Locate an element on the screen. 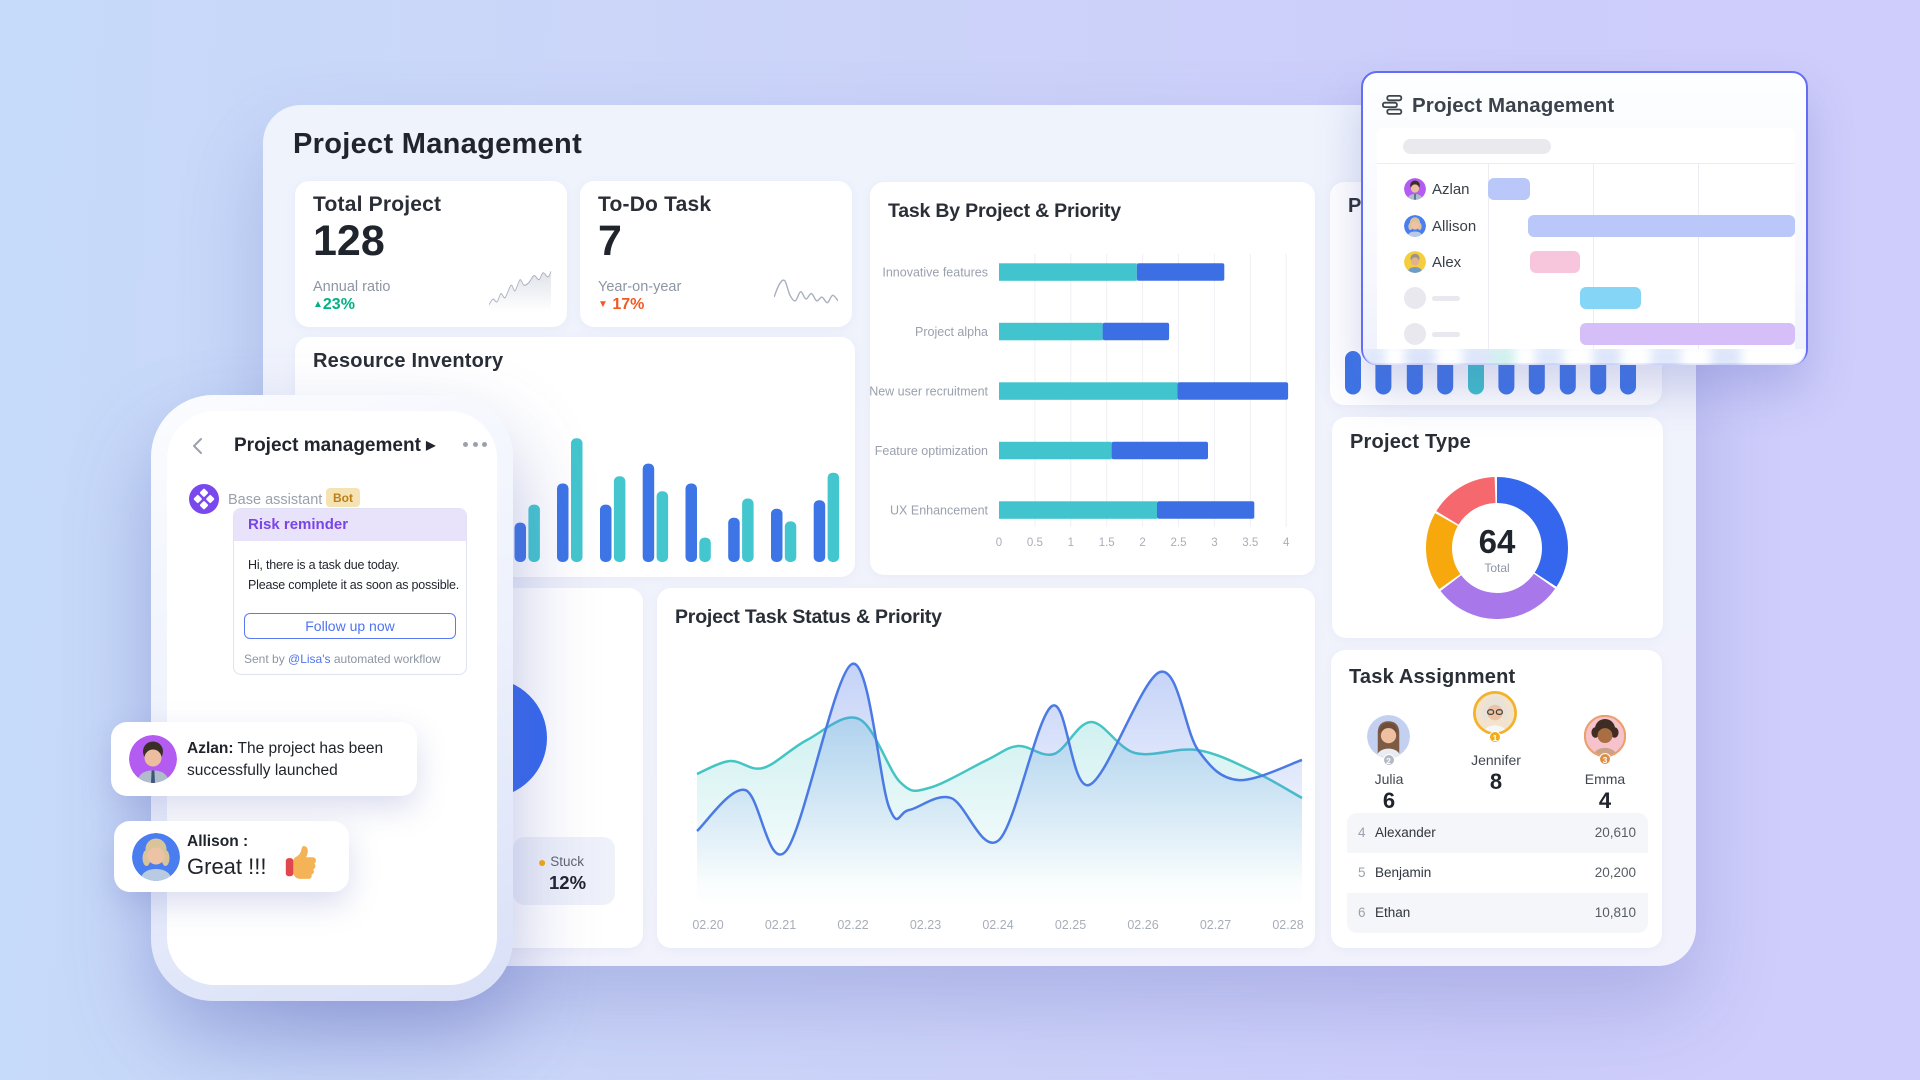 The width and height of the screenshot is (1920, 1080). svg-text: Innovative features is located at coordinates (935, 273).